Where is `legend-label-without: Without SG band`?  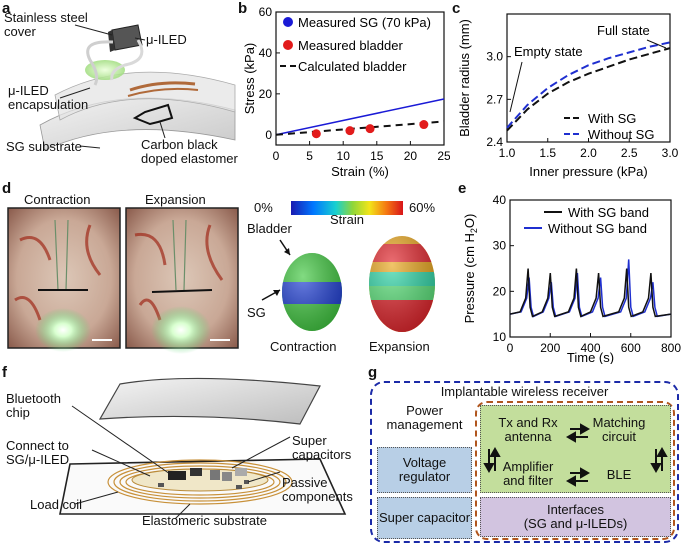
legend-label-without: Without SG band is located at coordinates (597, 228).